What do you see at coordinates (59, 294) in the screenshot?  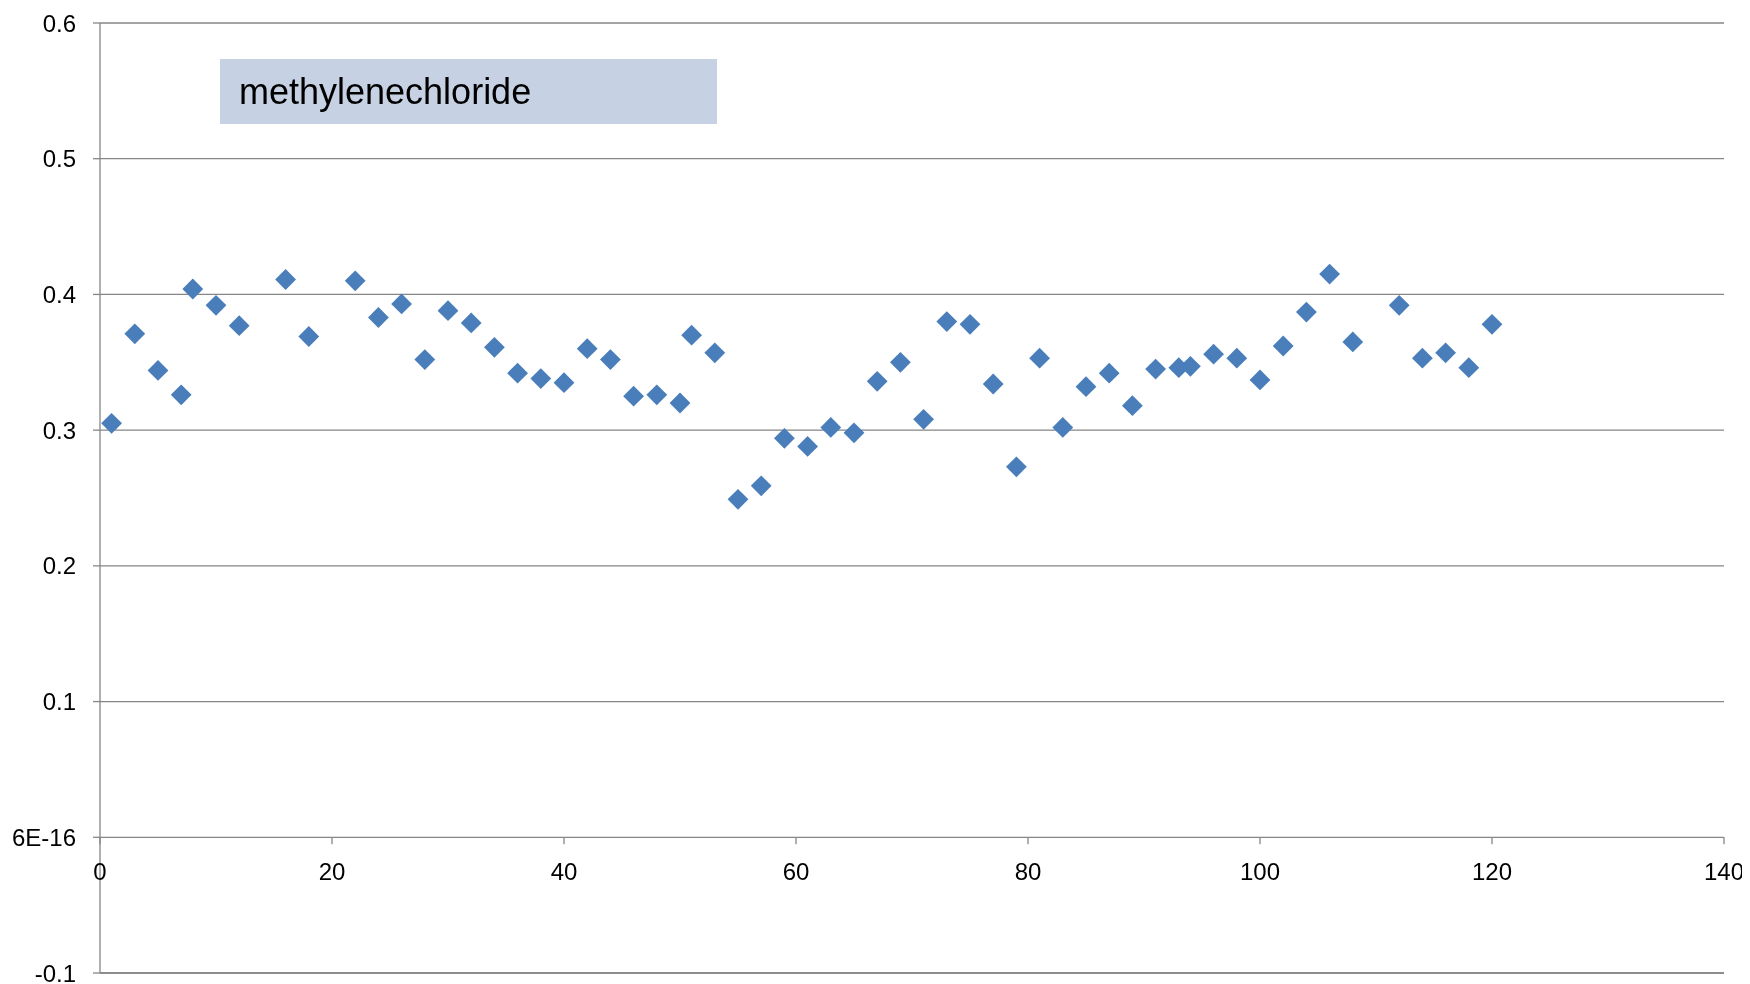 I see `y-tick-label: 0.4` at bounding box center [59, 294].